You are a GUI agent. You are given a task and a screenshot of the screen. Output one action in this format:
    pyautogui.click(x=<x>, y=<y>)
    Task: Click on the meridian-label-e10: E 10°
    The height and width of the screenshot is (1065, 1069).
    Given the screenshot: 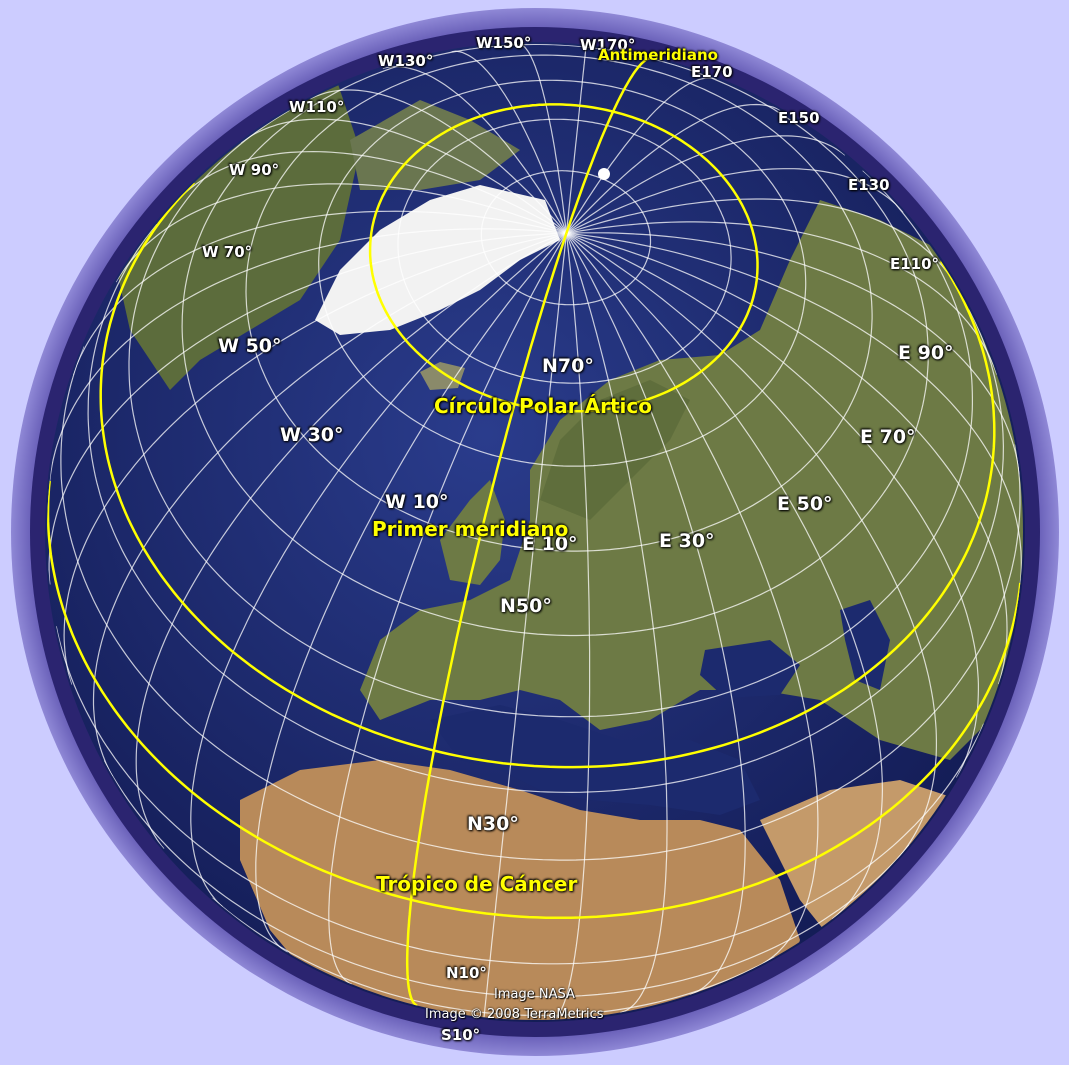 What is the action you would take?
    pyautogui.click(x=550, y=544)
    